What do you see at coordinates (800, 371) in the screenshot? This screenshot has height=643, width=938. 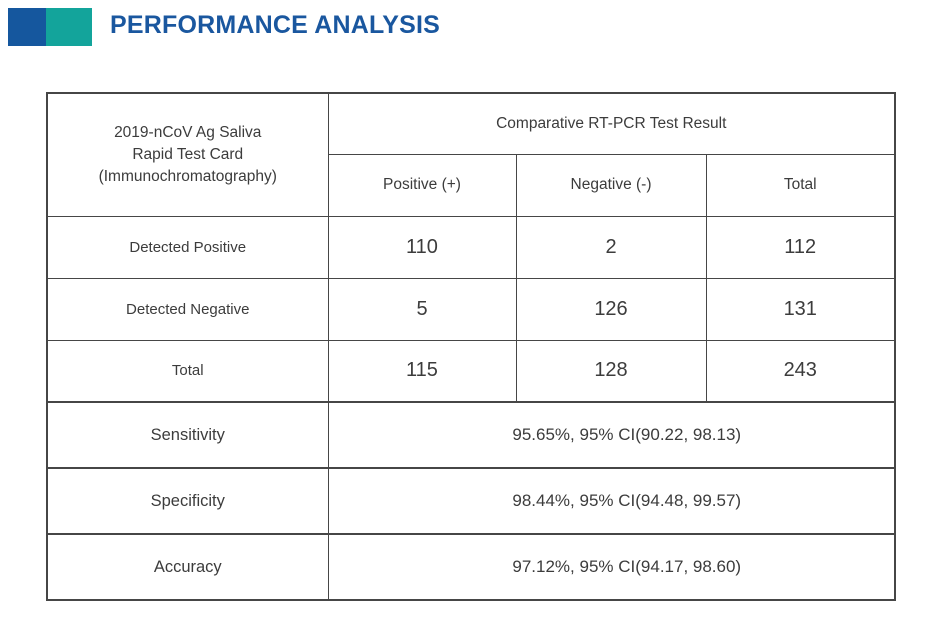 I see `cell-total-total: 243` at bounding box center [800, 371].